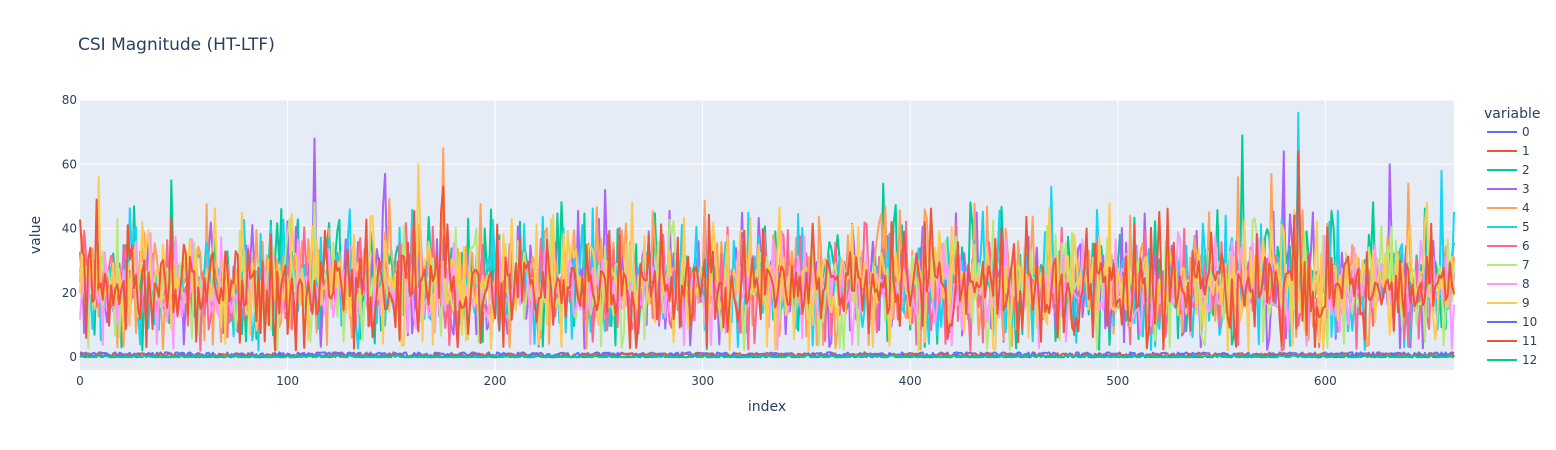 This screenshot has height=450, width=1556. What do you see at coordinates (1508, 132) in the screenshot?
I see `legend-item-0: 0` at bounding box center [1508, 132].